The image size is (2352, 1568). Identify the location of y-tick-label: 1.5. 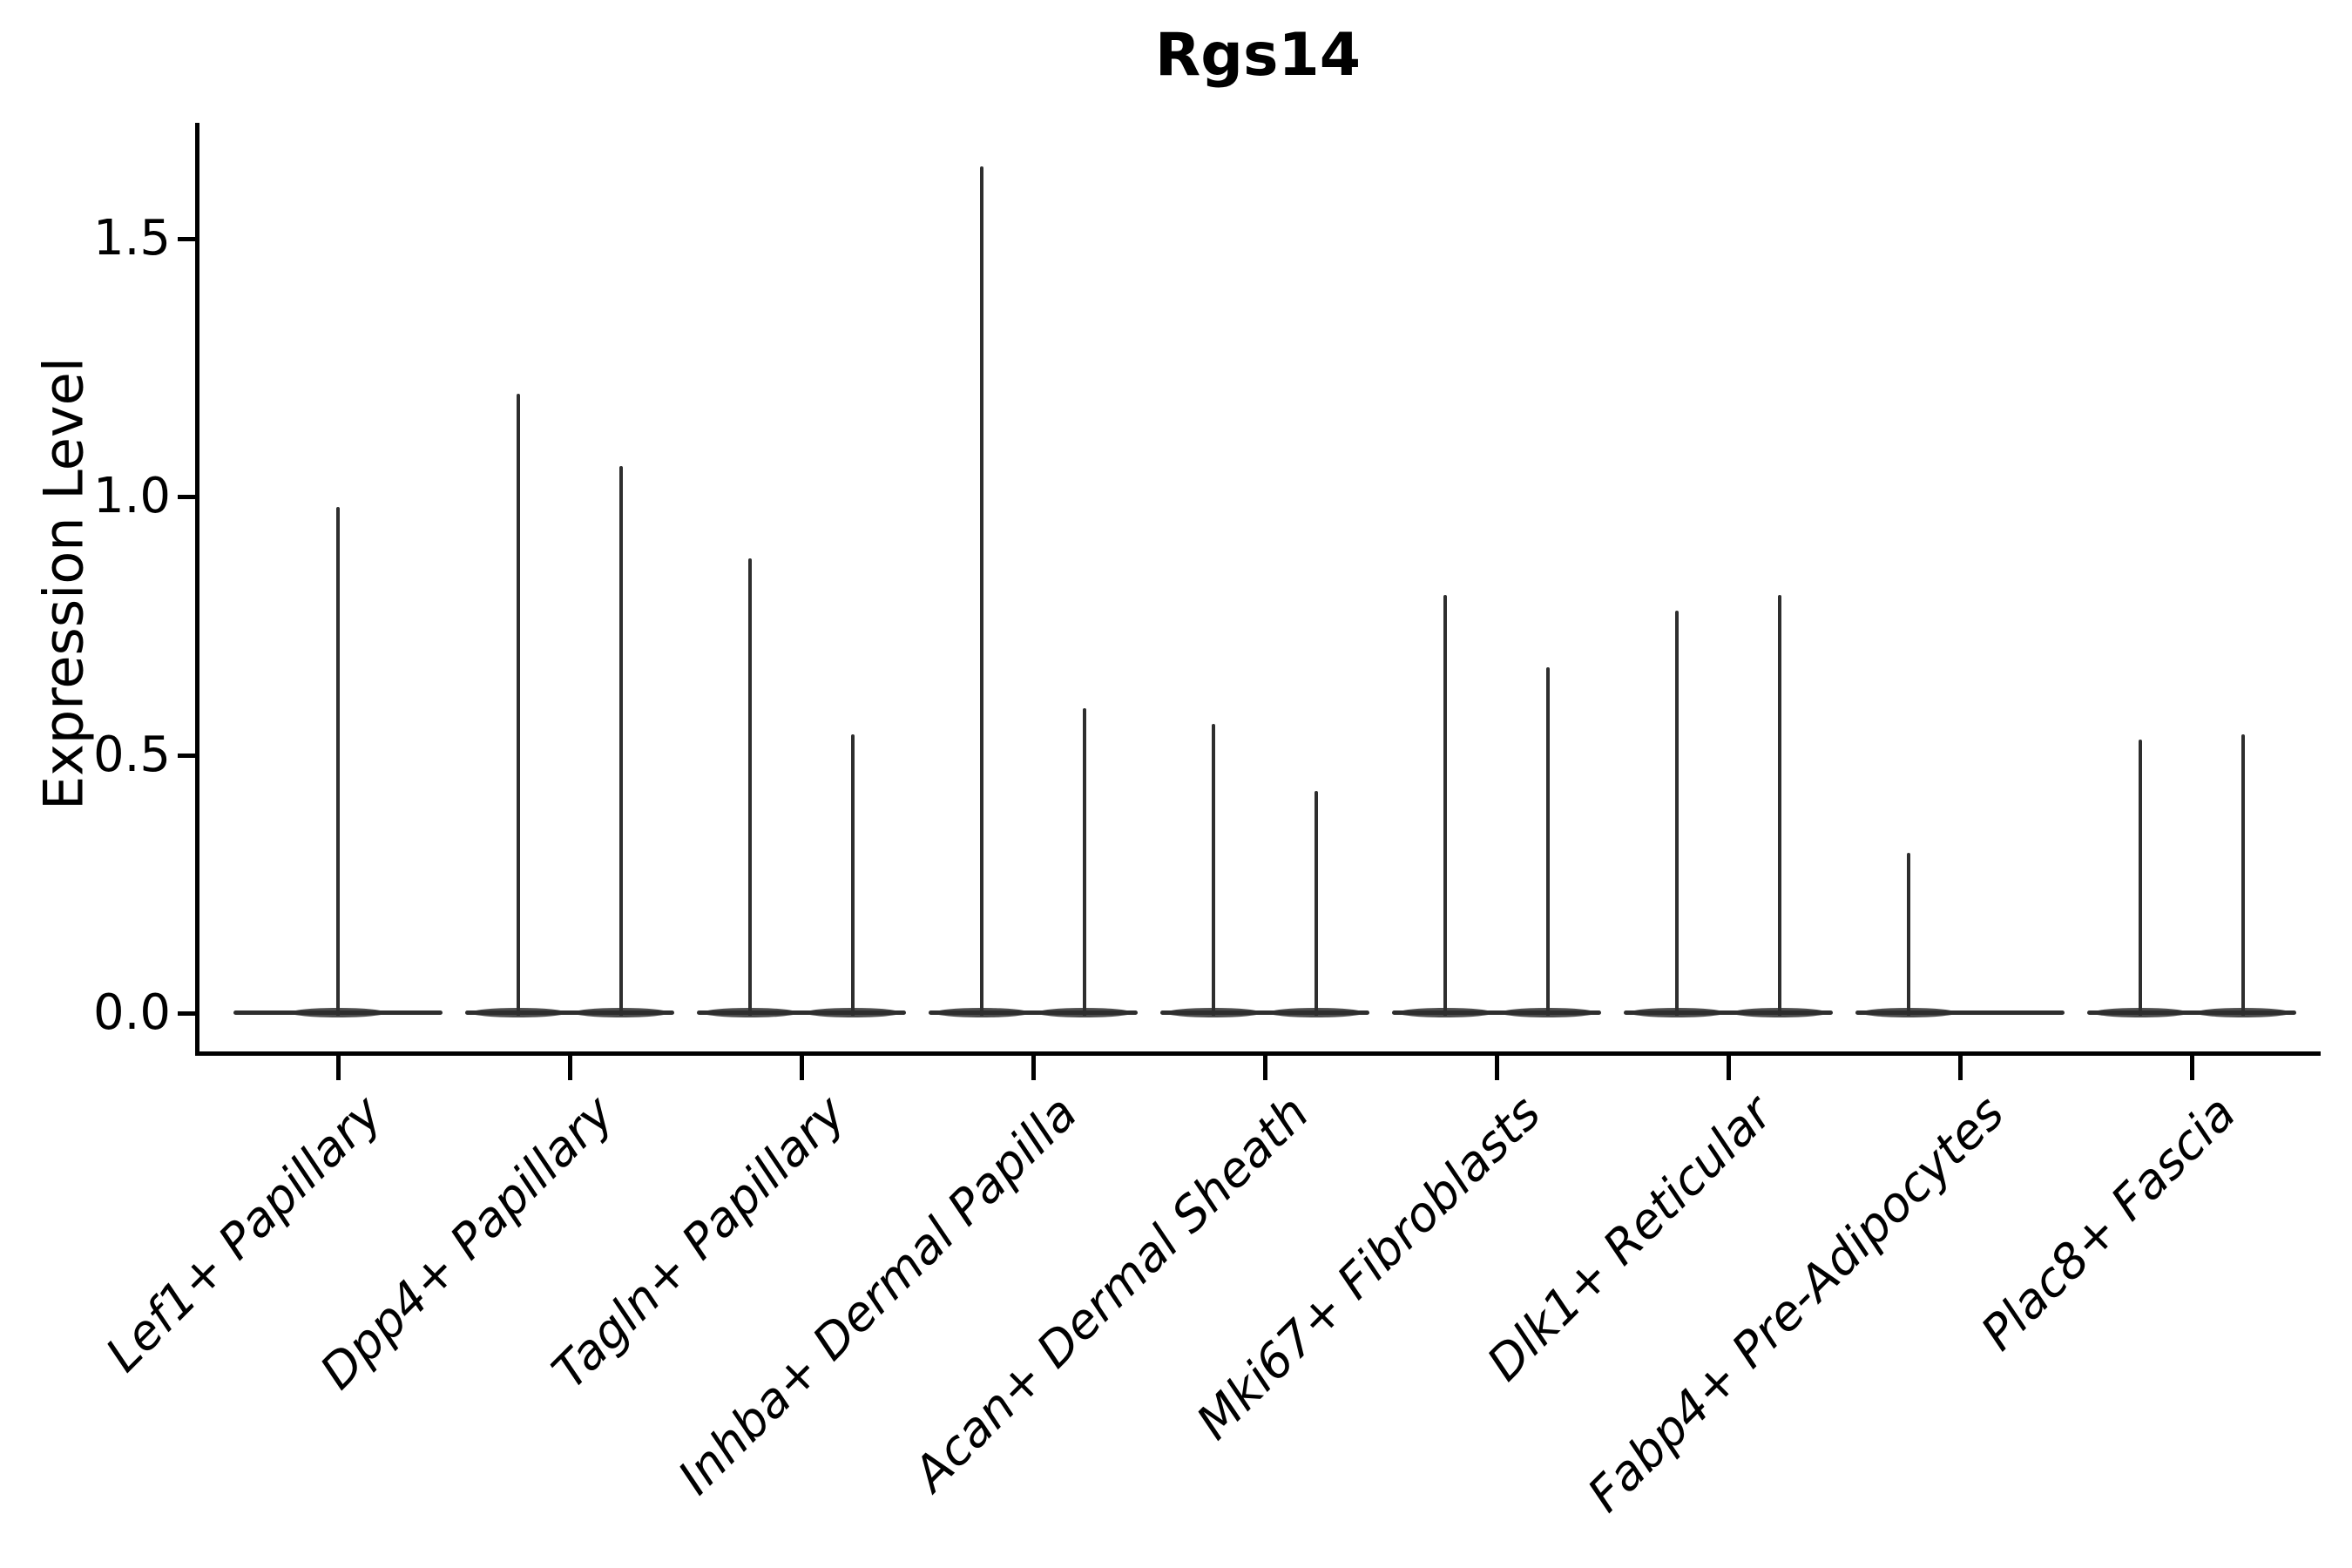
(131, 238).